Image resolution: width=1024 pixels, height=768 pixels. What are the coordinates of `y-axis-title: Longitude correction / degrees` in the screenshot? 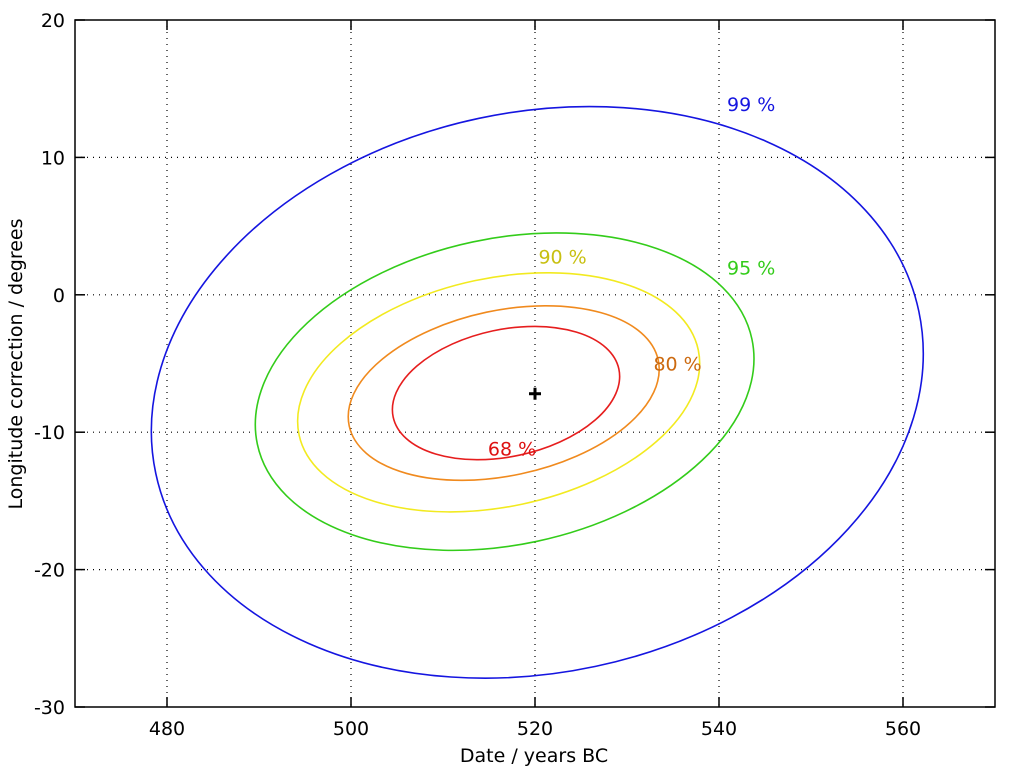 It's located at (16, 364).